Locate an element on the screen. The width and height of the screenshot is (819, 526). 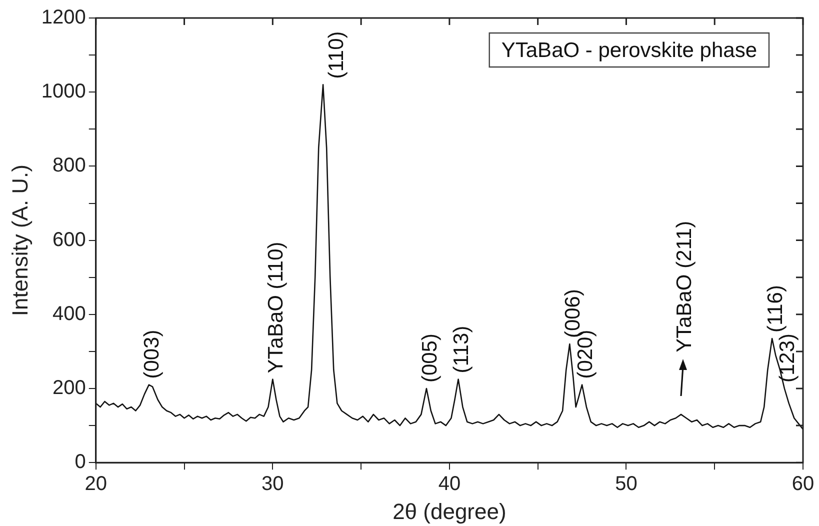
annotation: (113) is located at coordinates (462, 350).